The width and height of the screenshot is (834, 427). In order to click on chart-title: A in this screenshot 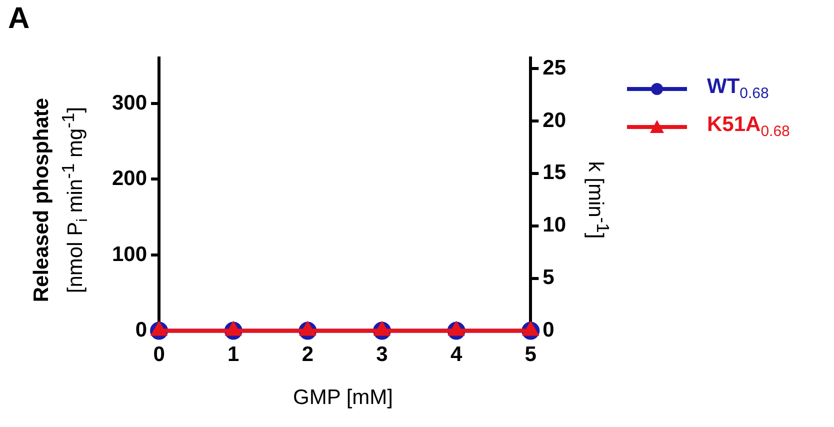, I will do `click(19, 19)`.